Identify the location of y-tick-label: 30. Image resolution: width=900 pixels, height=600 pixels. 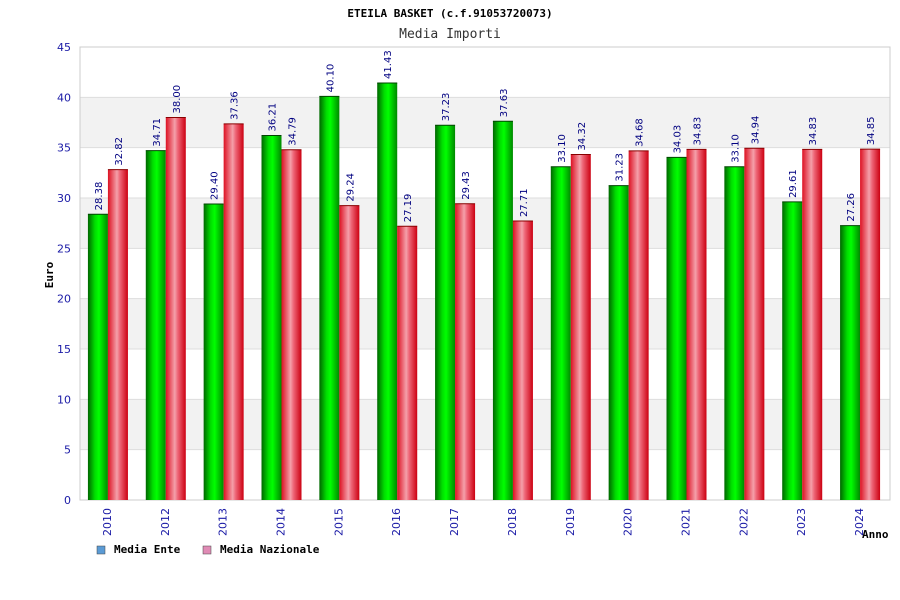
(64, 198).